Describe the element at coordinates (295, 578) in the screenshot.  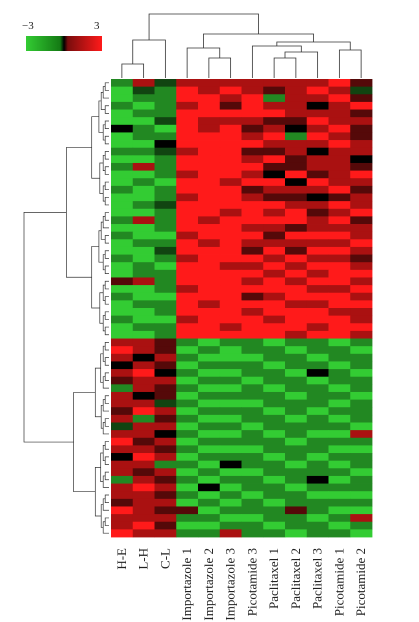
I see `column-label: Paclitaxel 2` at that location.